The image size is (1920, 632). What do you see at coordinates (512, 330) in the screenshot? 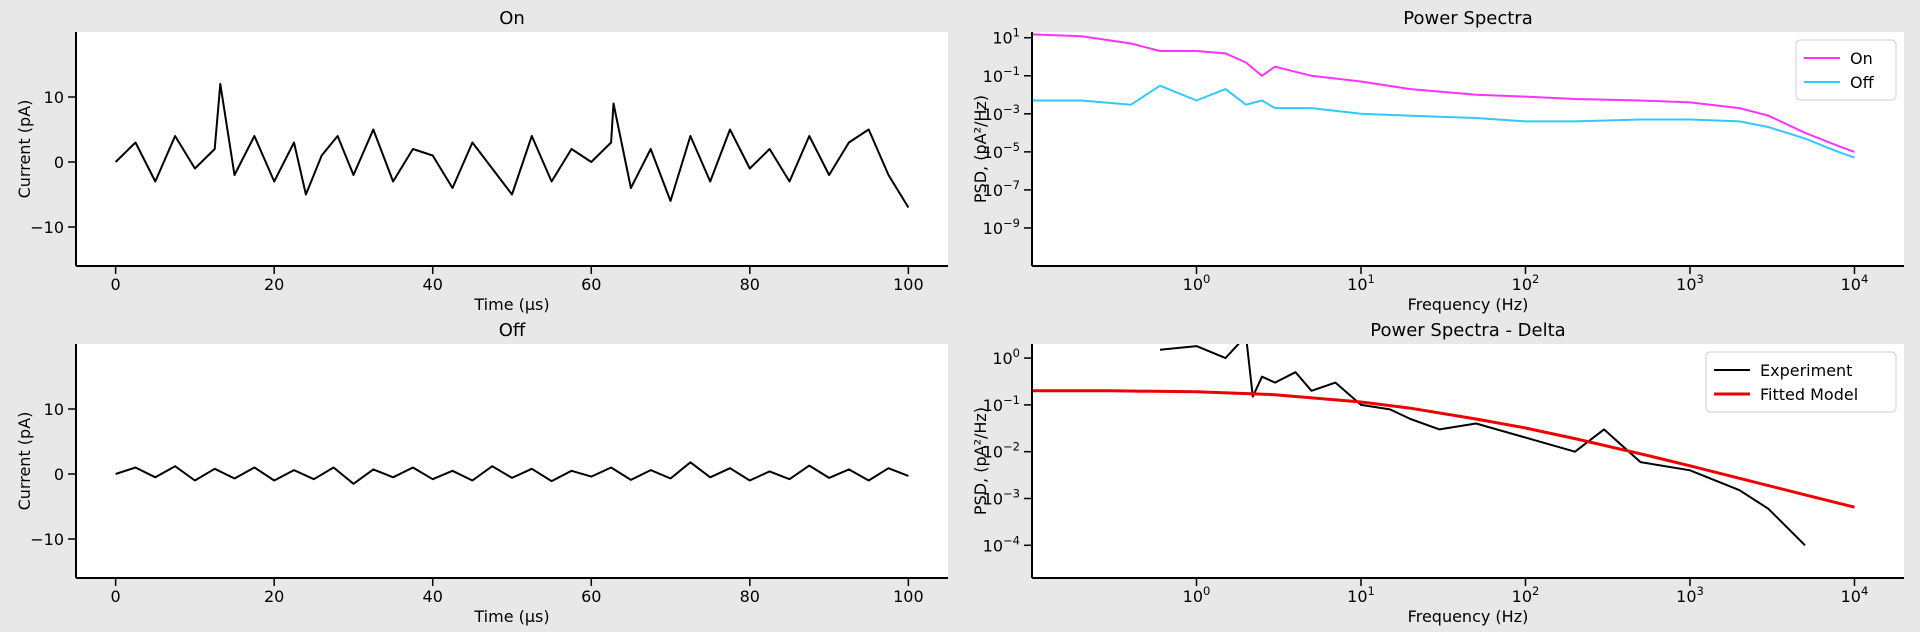
I see `chart-title: Off` at bounding box center [512, 330].